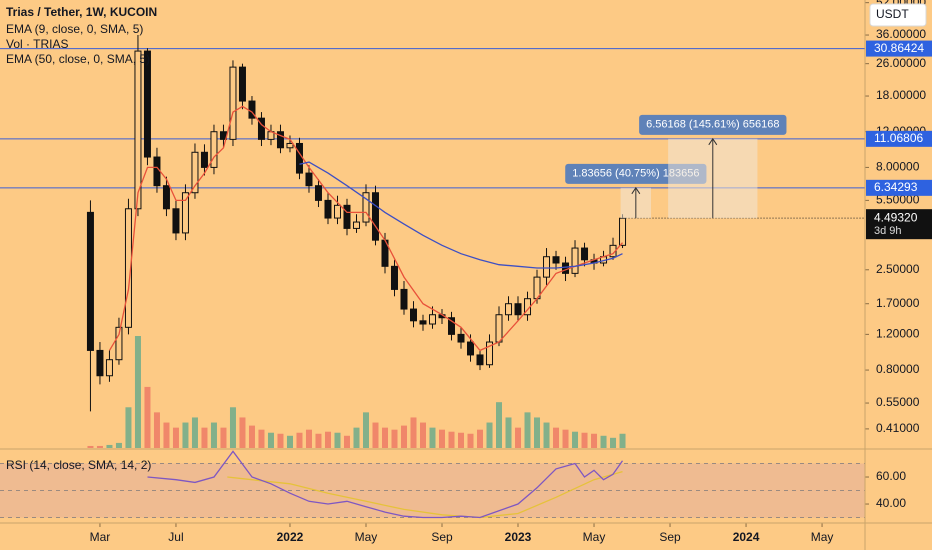 Image resolution: width=932 pixels, height=550 pixels. I want to click on currency-box, so click(898, 15).